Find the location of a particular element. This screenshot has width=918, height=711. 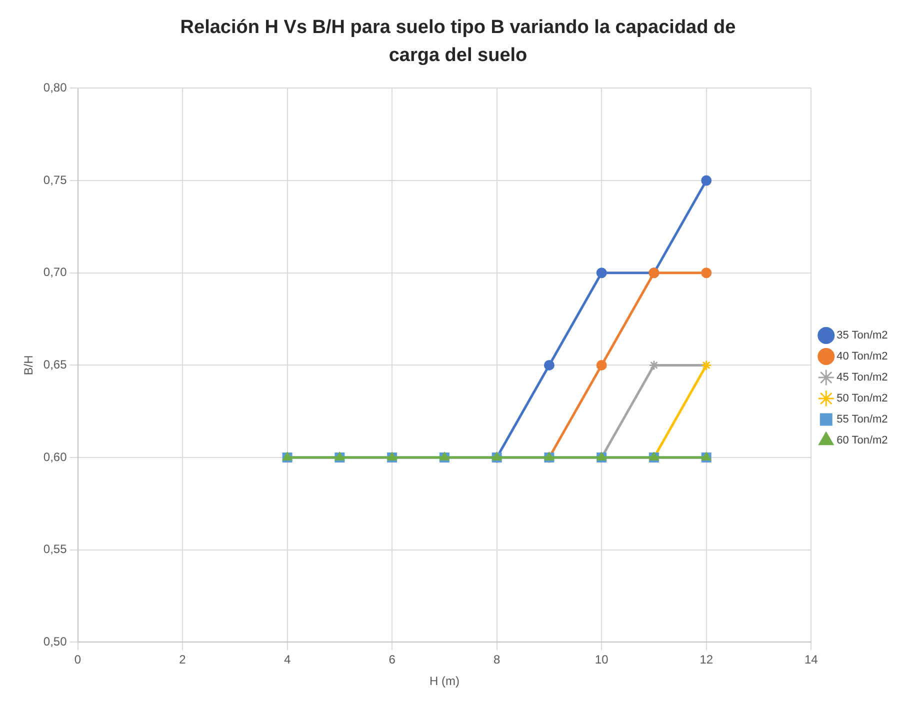

x-tick-label: 4 is located at coordinates (287, 659).